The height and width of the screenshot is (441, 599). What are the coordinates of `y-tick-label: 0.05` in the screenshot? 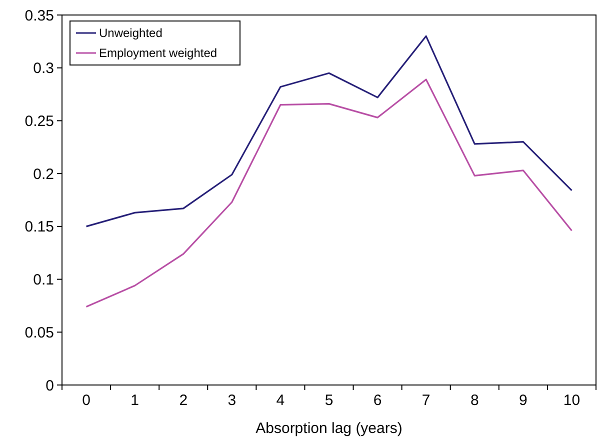 It's located at (39, 333).